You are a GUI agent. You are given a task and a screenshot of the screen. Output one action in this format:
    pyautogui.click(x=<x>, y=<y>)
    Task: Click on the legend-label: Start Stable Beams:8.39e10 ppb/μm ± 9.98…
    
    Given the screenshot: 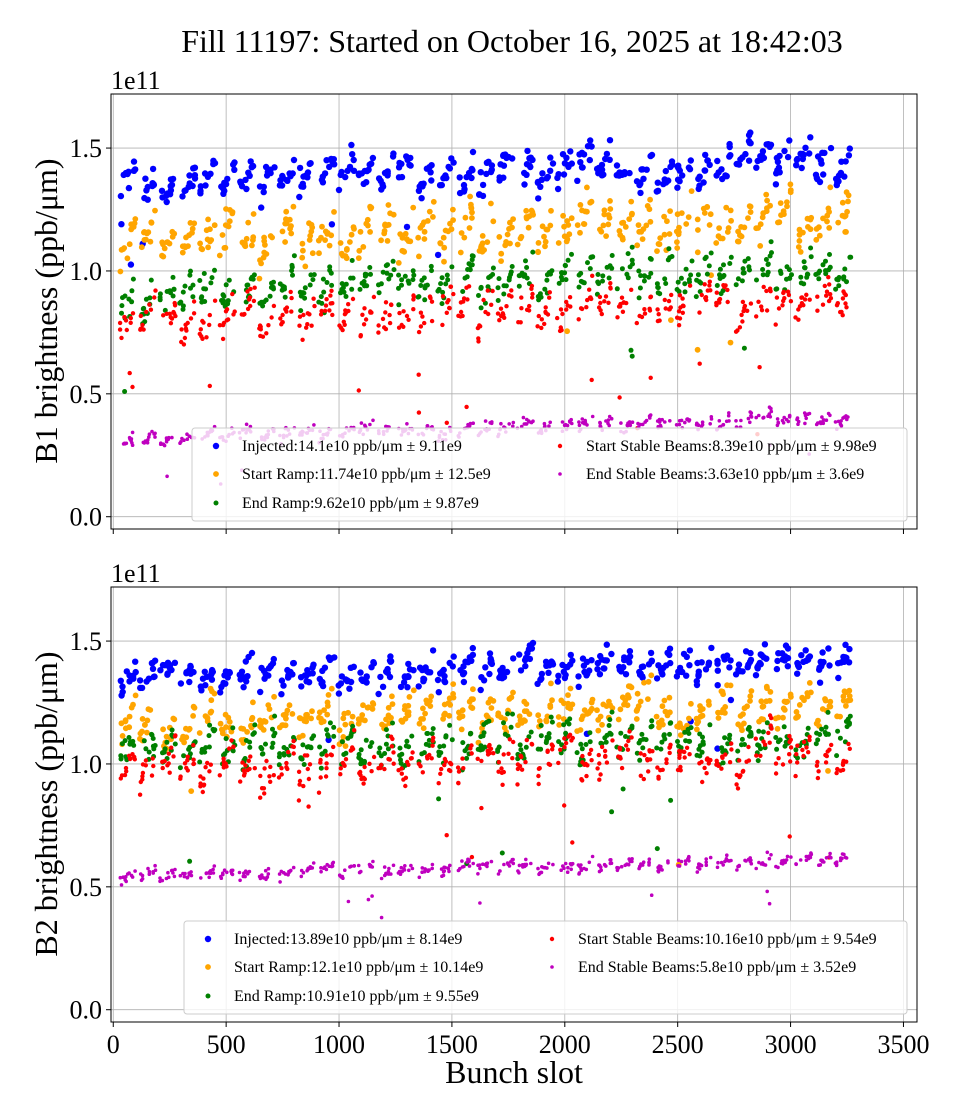 What is the action you would take?
    pyautogui.click(x=731, y=446)
    